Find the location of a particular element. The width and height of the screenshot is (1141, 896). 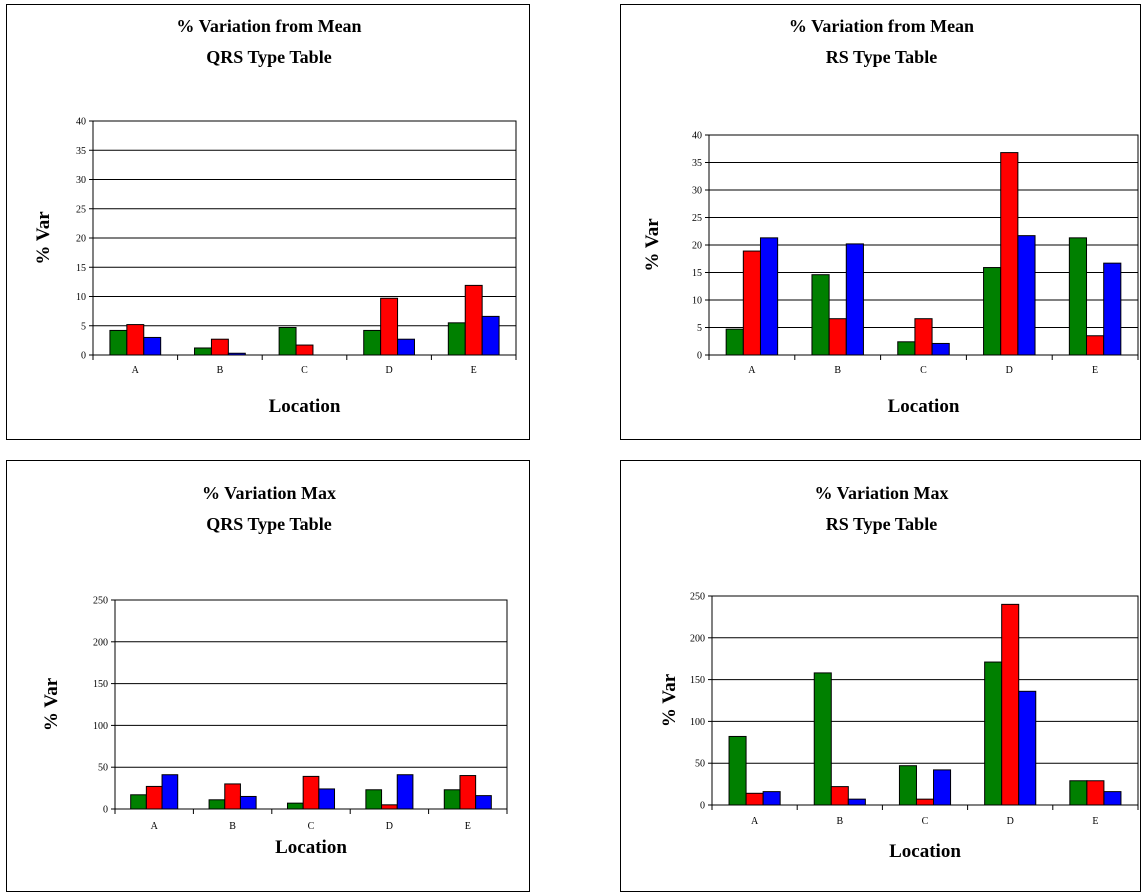

y-tick-label: 35 is located at coordinates (697, 163).